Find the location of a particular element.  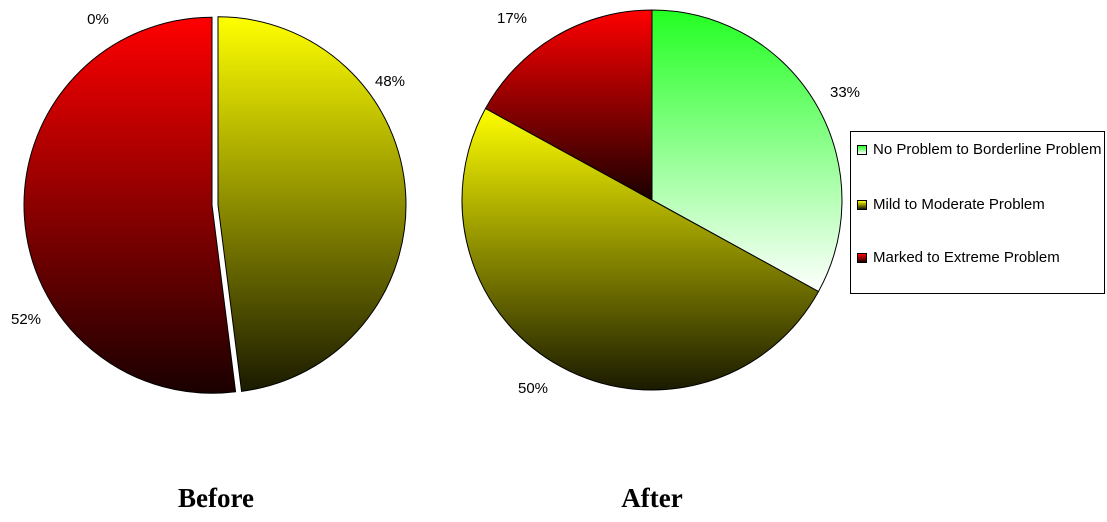

pie-slice-before-mild-to-moderate is located at coordinates (312, 204).